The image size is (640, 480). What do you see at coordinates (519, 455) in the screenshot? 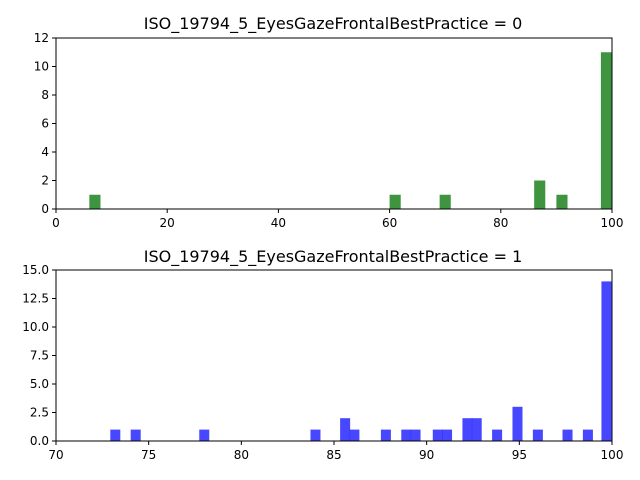
I see `x-tick-label: 95` at bounding box center [519, 455].